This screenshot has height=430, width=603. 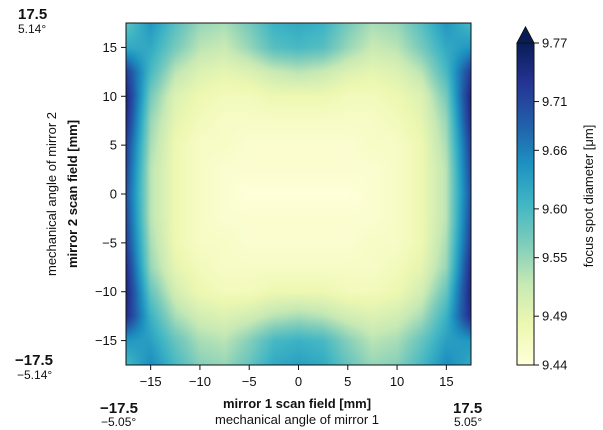 What do you see at coordinates (467, 408) in the screenshot?
I see `x-range-right-value: 17.5` at bounding box center [467, 408].